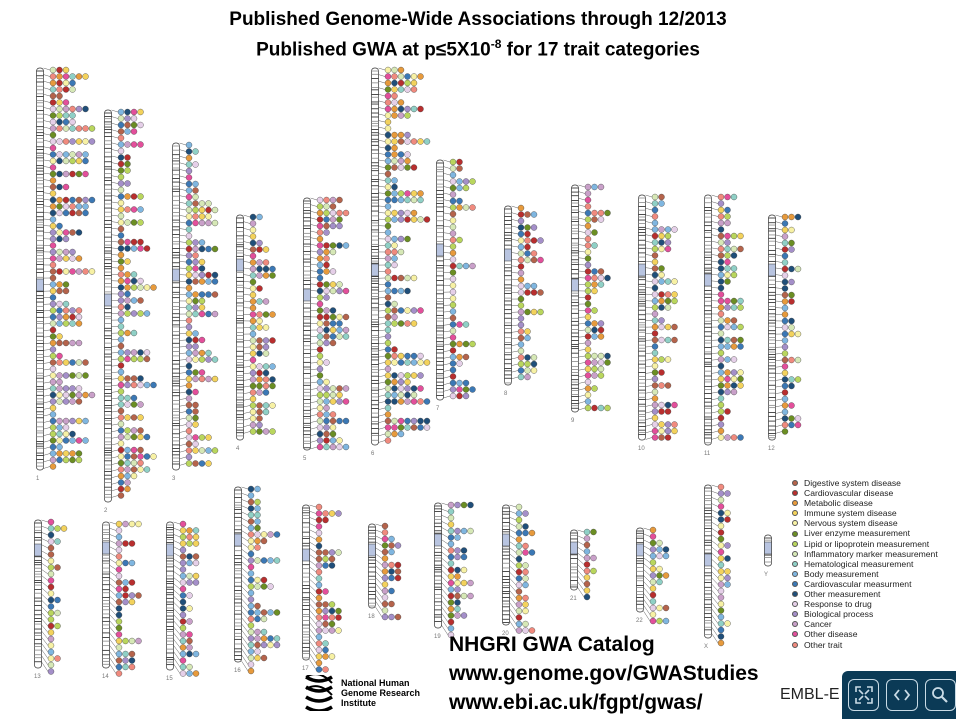  I want to click on chromosome-label: 15, so click(169, 679).